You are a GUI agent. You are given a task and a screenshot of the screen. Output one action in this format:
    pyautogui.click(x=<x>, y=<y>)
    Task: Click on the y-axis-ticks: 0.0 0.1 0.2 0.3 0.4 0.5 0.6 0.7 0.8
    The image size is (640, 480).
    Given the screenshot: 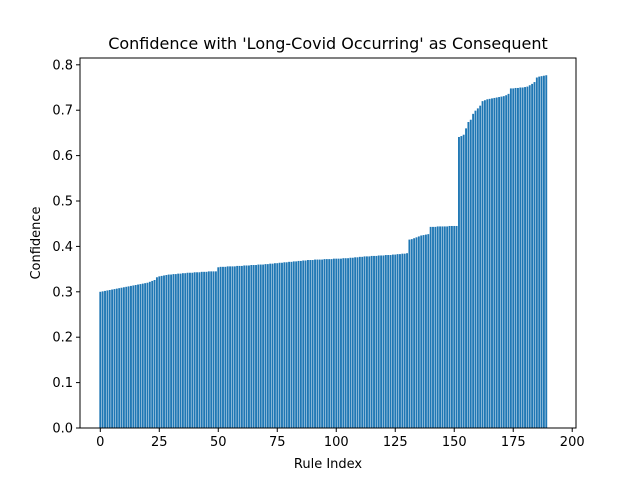 What is the action you would take?
    pyautogui.click(x=66, y=247)
    